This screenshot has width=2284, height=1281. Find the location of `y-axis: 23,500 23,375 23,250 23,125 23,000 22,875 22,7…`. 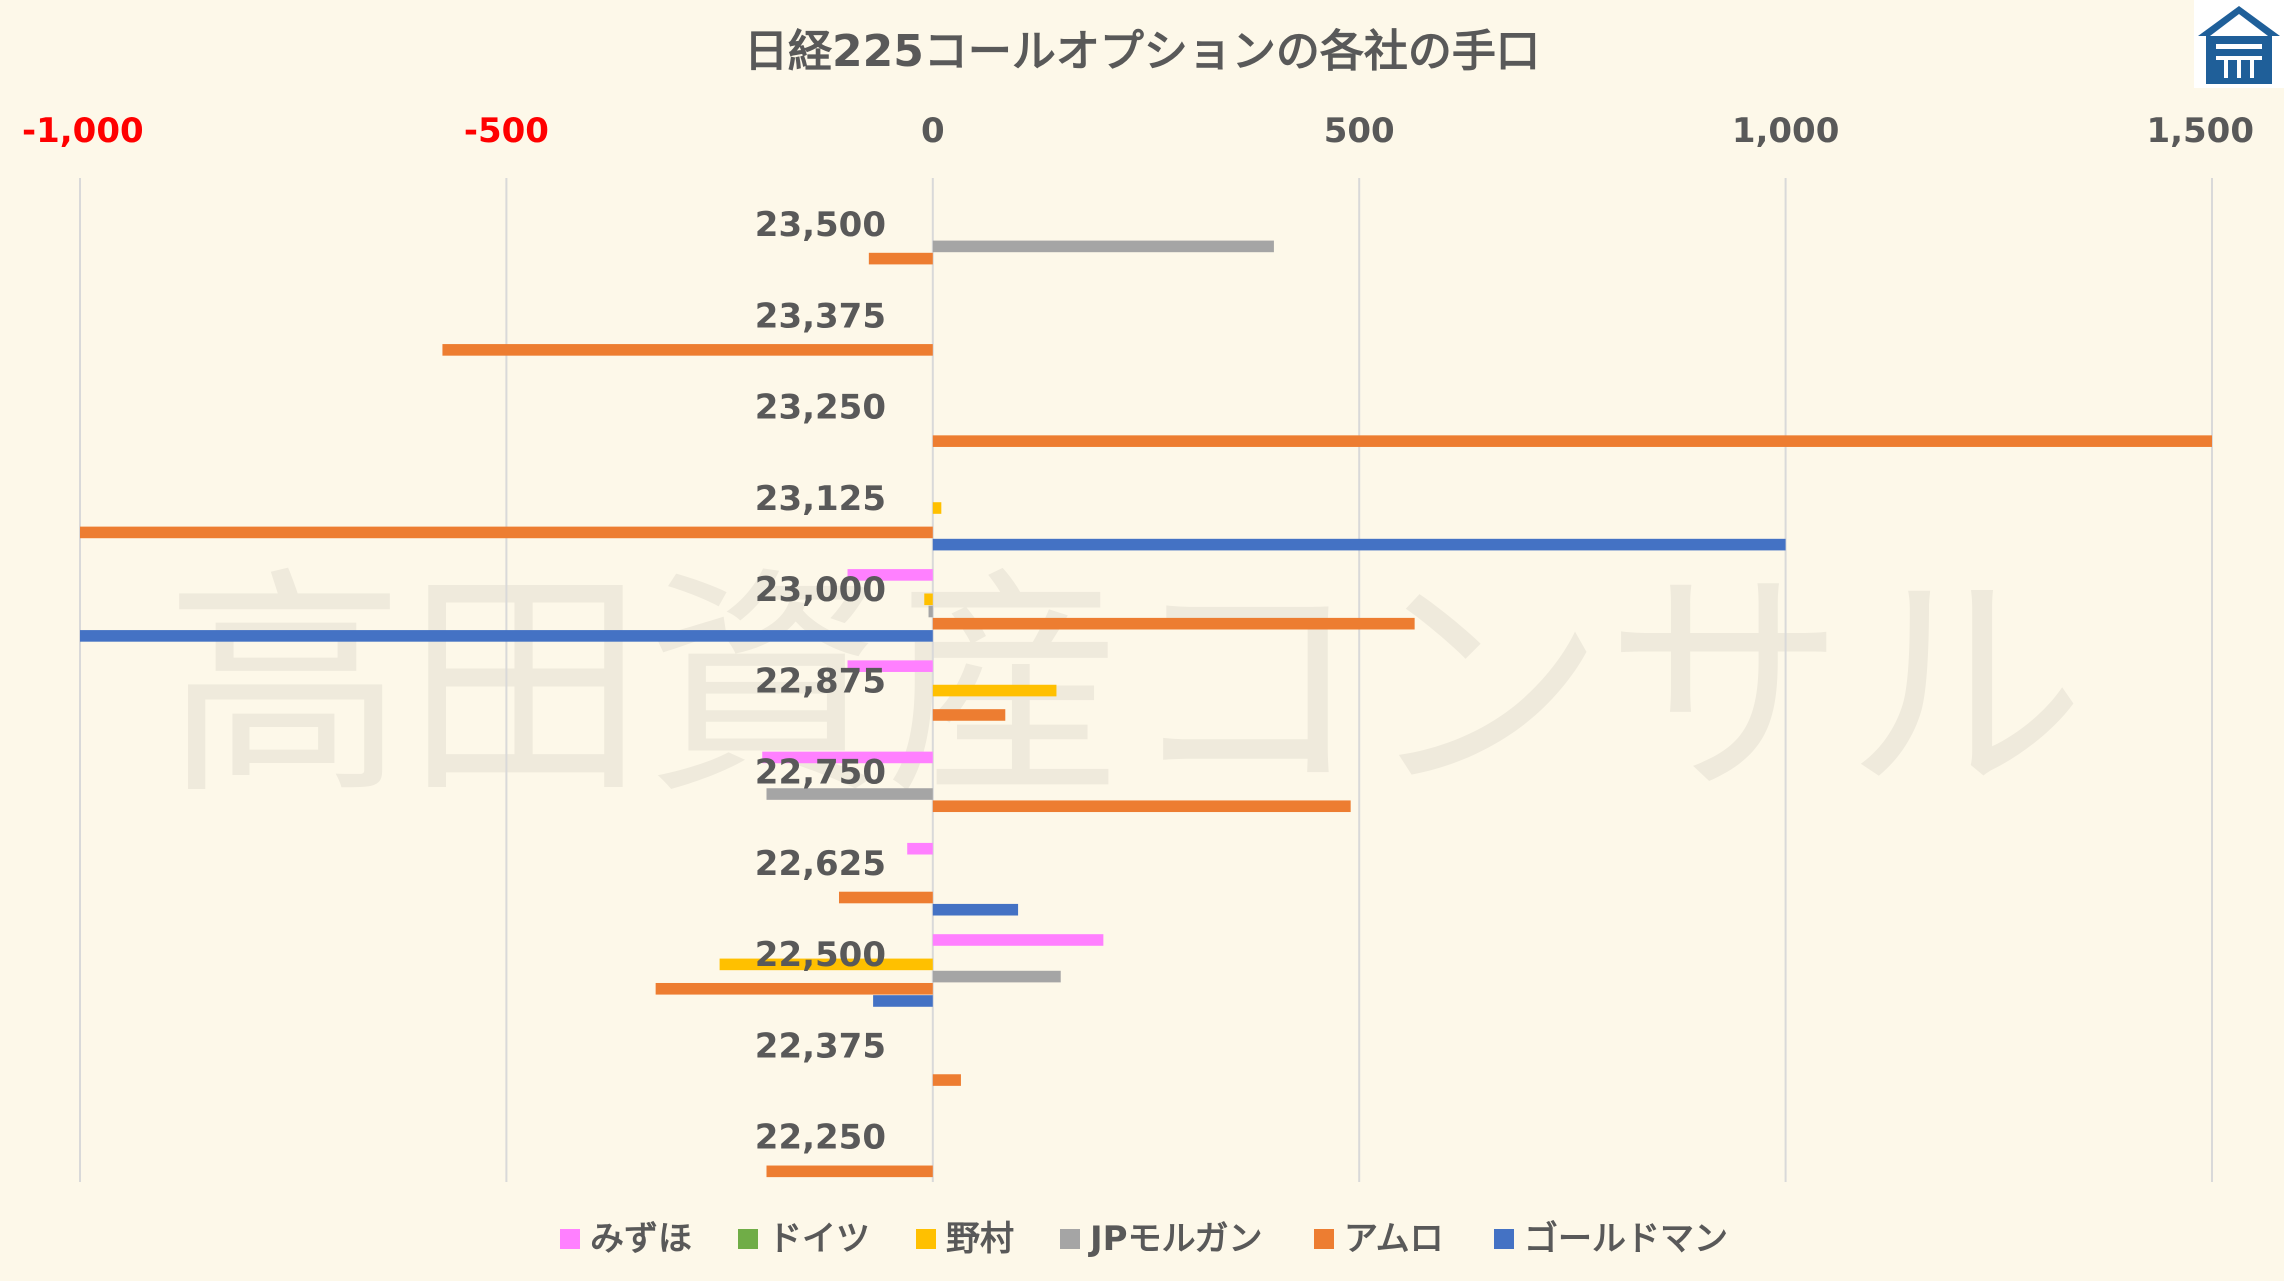

y-axis: 23,500 23,375 23,250 23,125 23,000 22,875 22,7… is located at coordinates (820, 681).